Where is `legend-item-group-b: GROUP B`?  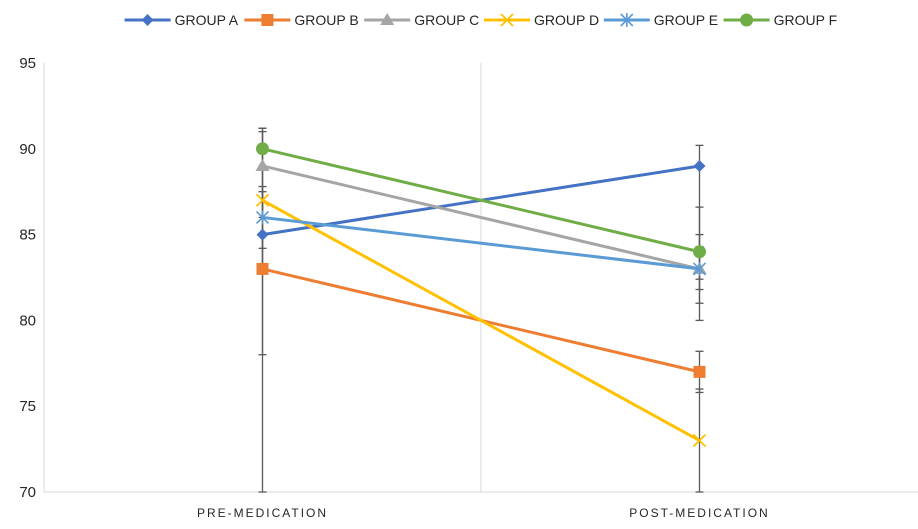
legend-item-group-b: GROUP B is located at coordinates (301, 20).